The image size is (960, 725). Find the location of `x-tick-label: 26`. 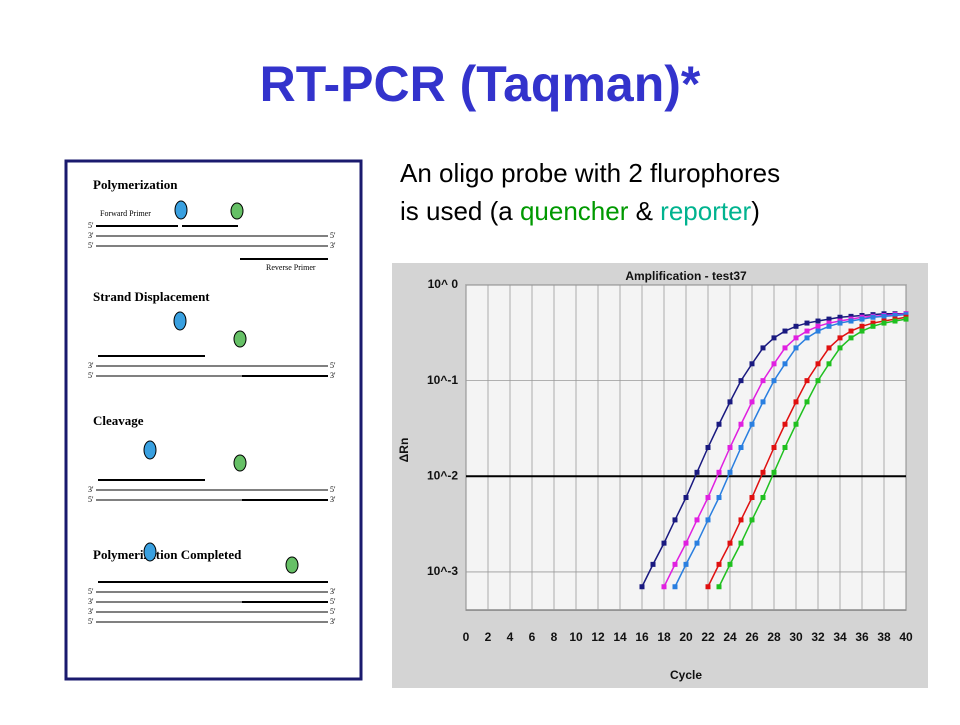

x-tick-label: 26 is located at coordinates (752, 637).